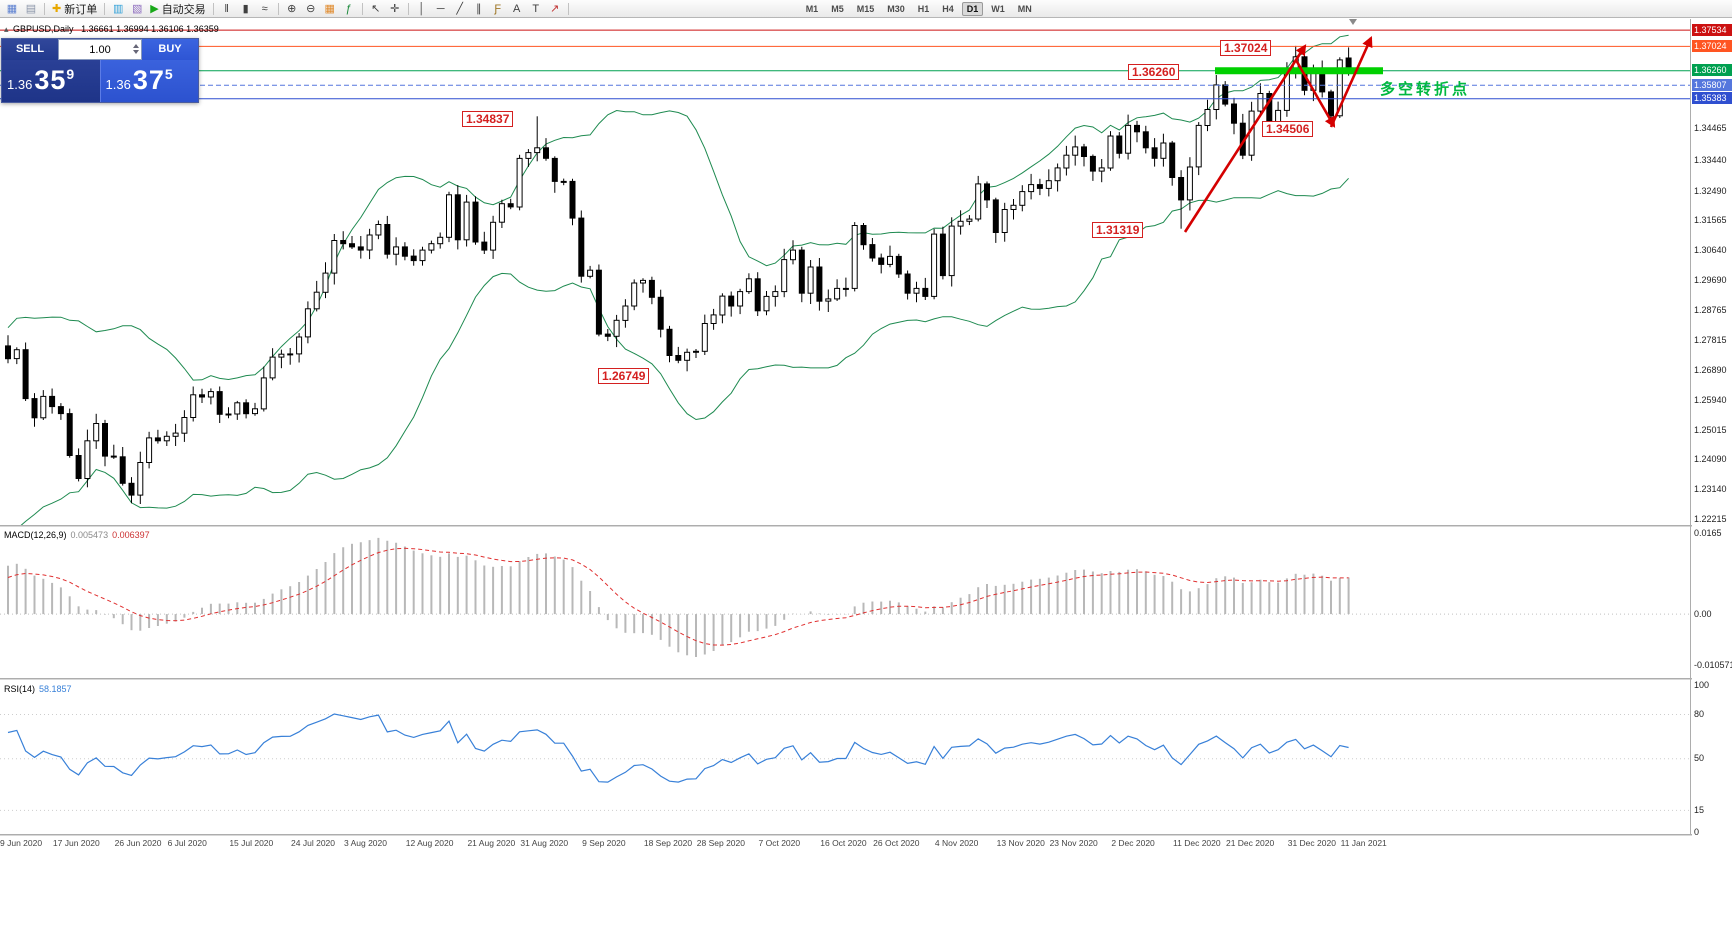 The height and width of the screenshot is (940, 1732). I want to click on autotrading-button: ▶ 自动交易, so click(177, 9).